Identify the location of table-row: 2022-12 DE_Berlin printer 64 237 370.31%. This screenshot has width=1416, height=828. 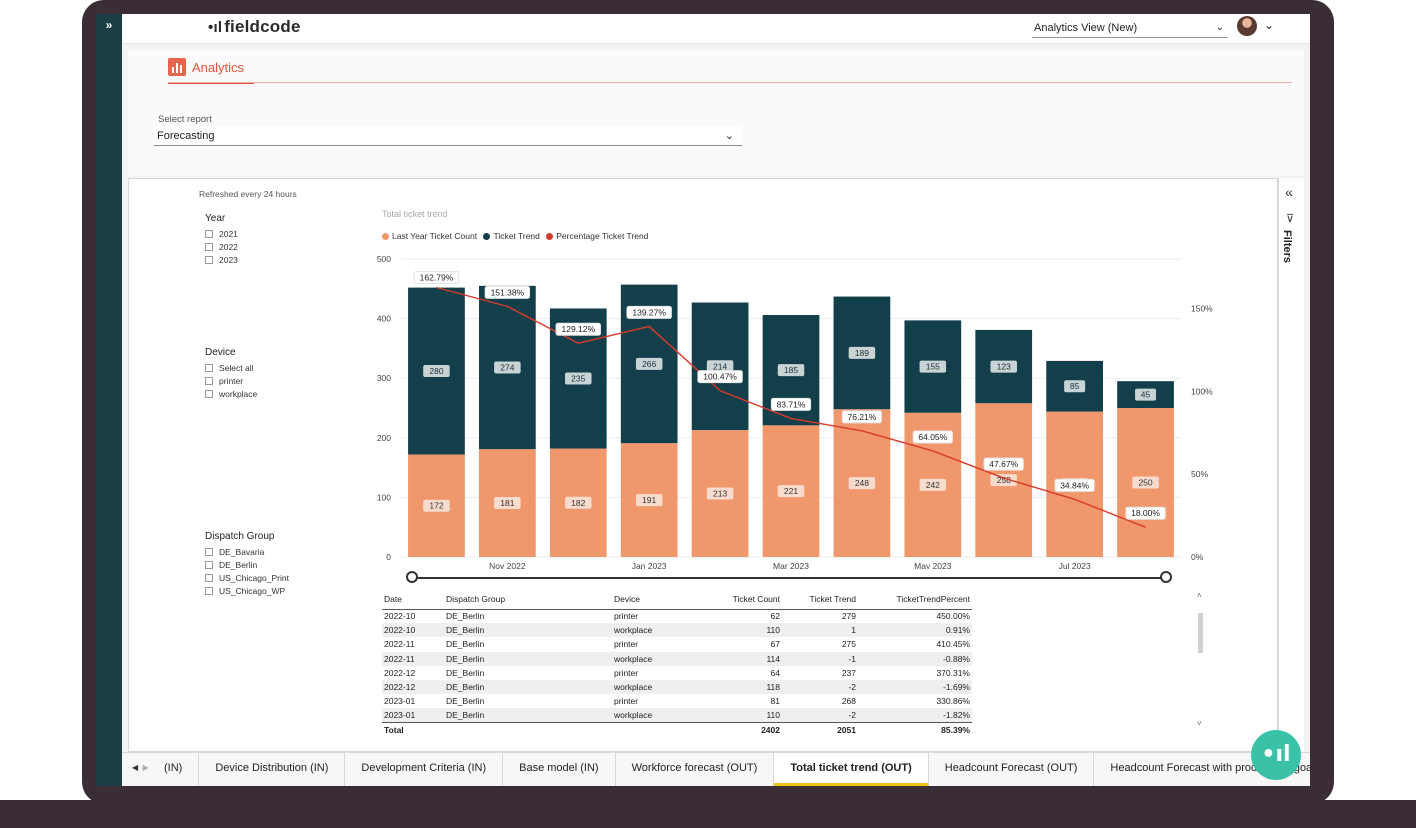
(677, 673).